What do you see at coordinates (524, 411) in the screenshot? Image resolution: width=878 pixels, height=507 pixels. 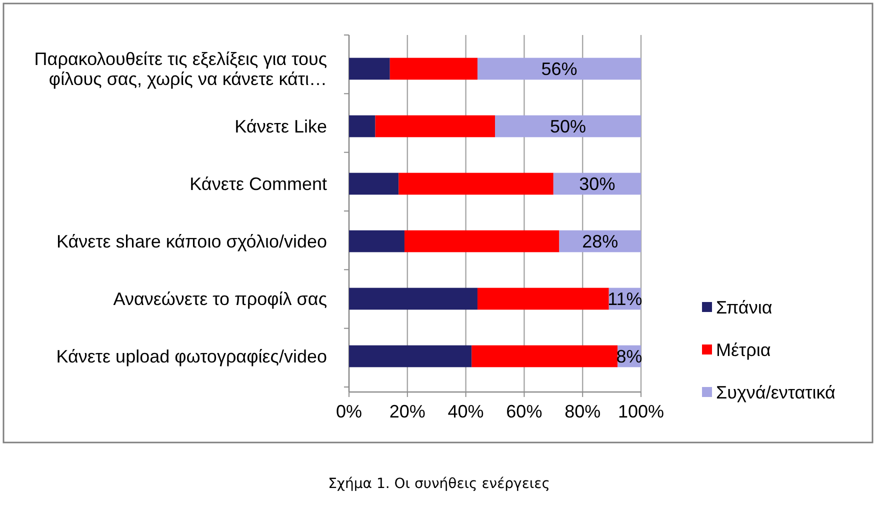 I see `x-tick-label: 60%` at bounding box center [524, 411].